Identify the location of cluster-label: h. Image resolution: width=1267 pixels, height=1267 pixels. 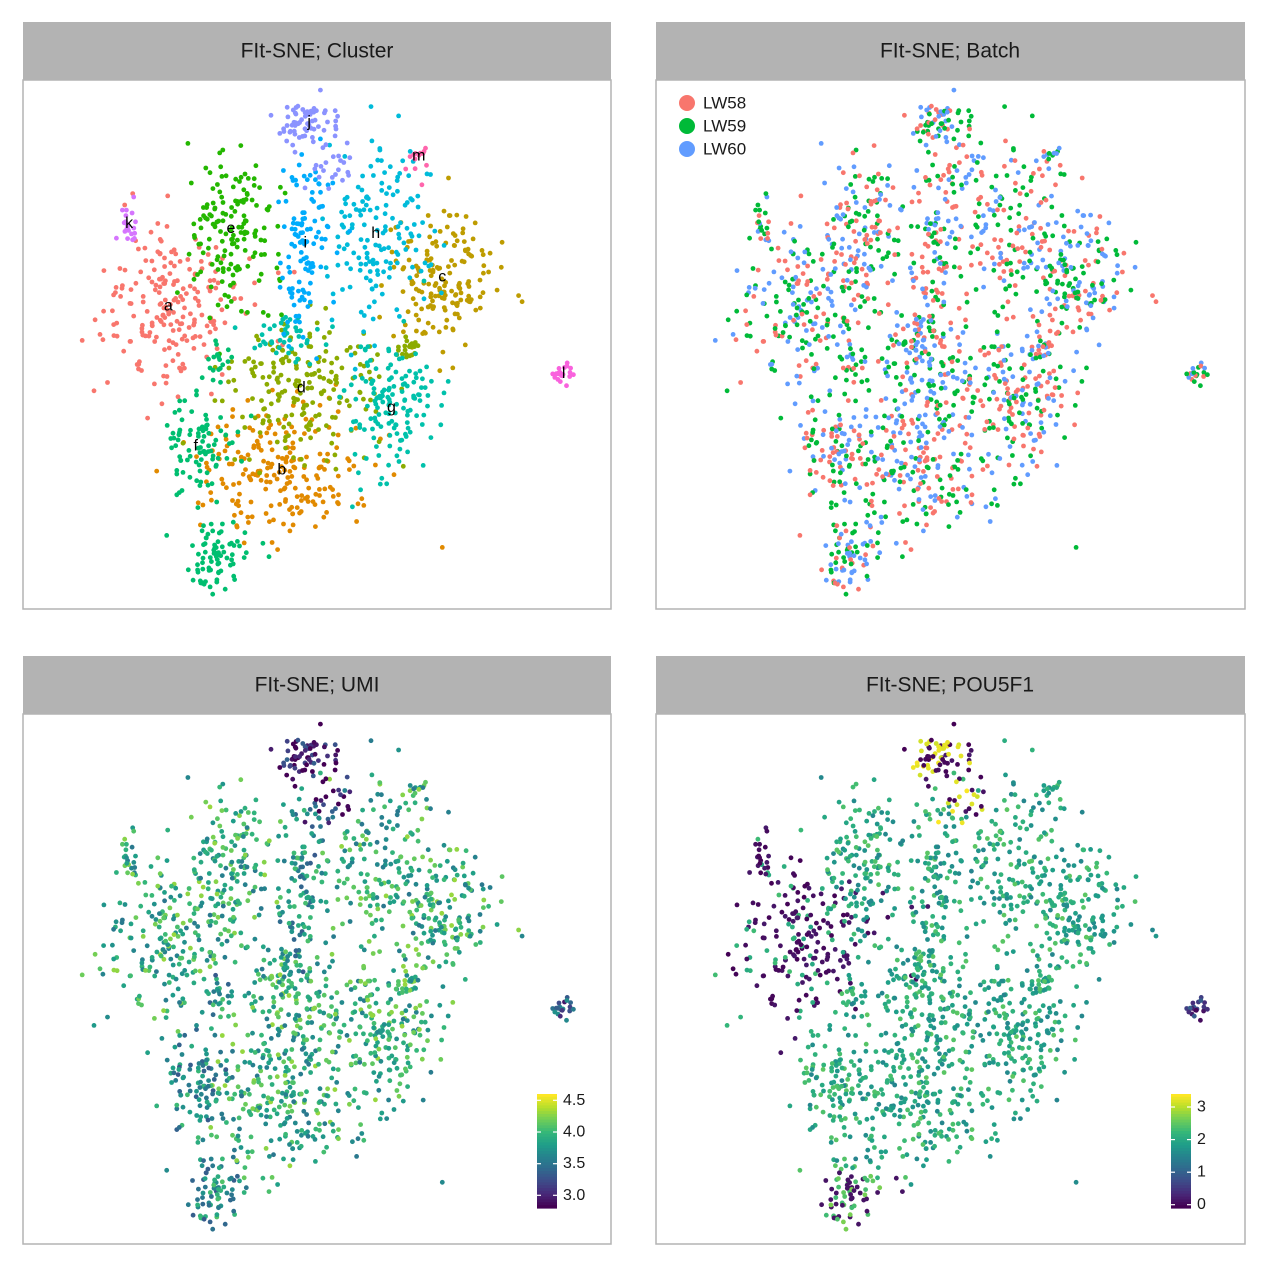
(375, 233).